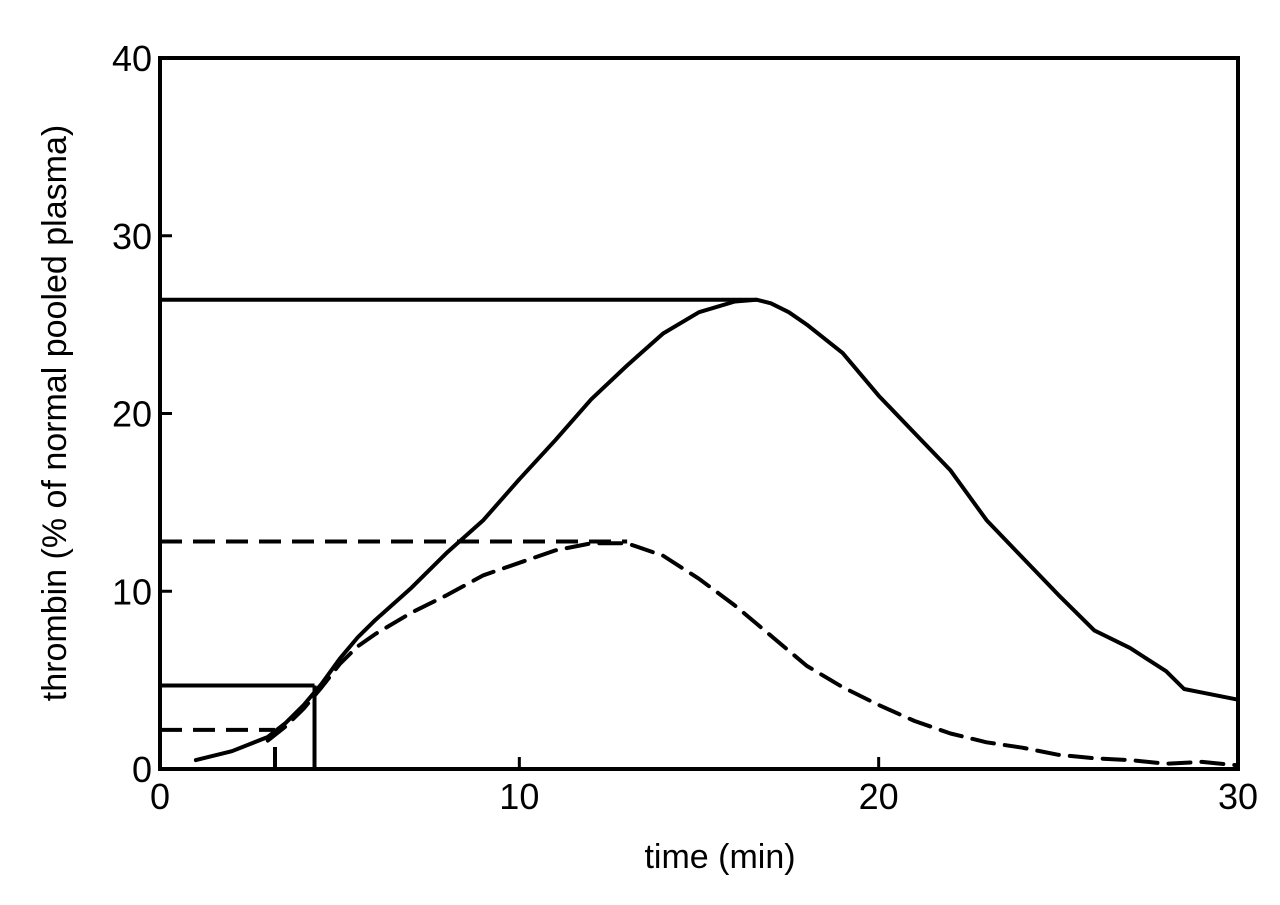 This screenshot has width=1280, height=905. I want to click on y-tick-label: 20, so click(132, 414).